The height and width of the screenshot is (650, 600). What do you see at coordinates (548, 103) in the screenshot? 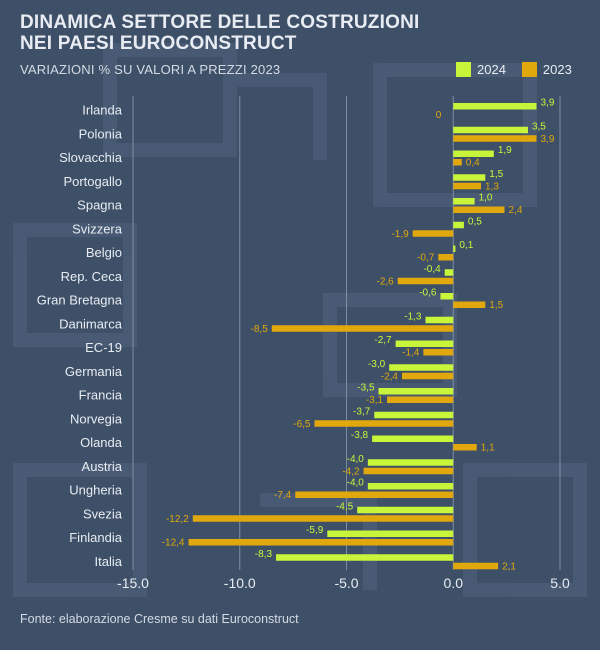
I see `data-label-2024: 3,9` at bounding box center [548, 103].